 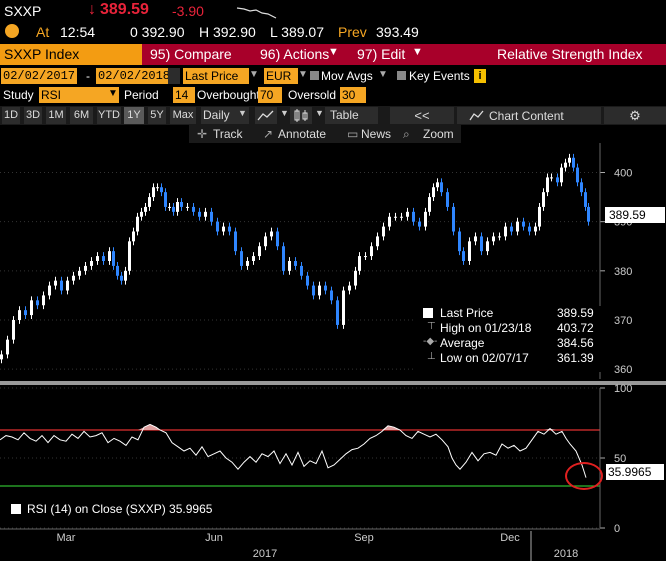 I want to click on period-label: Period, so click(x=141, y=95).